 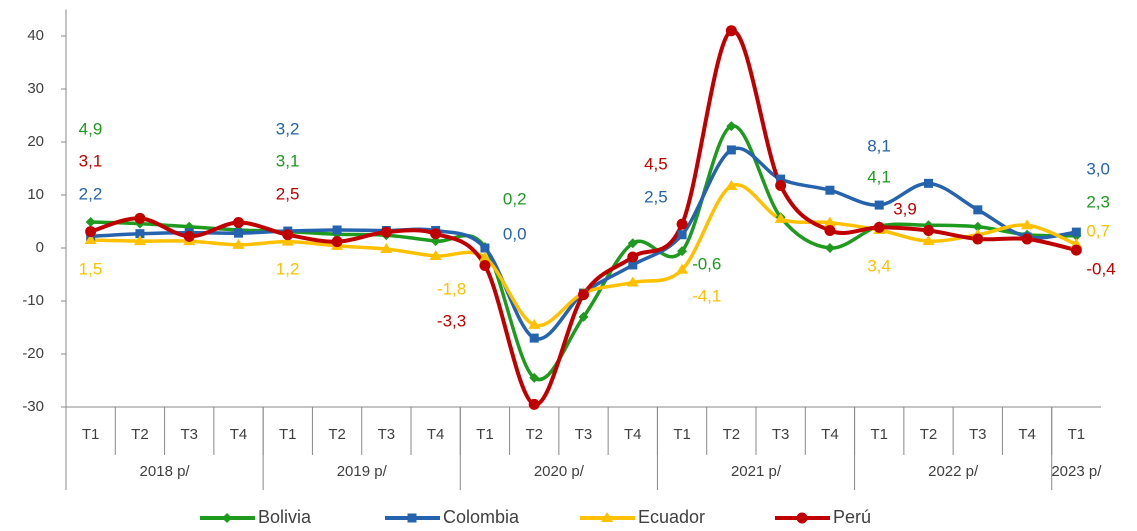 I want to click on data-label: 0,0, so click(x=515, y=233).